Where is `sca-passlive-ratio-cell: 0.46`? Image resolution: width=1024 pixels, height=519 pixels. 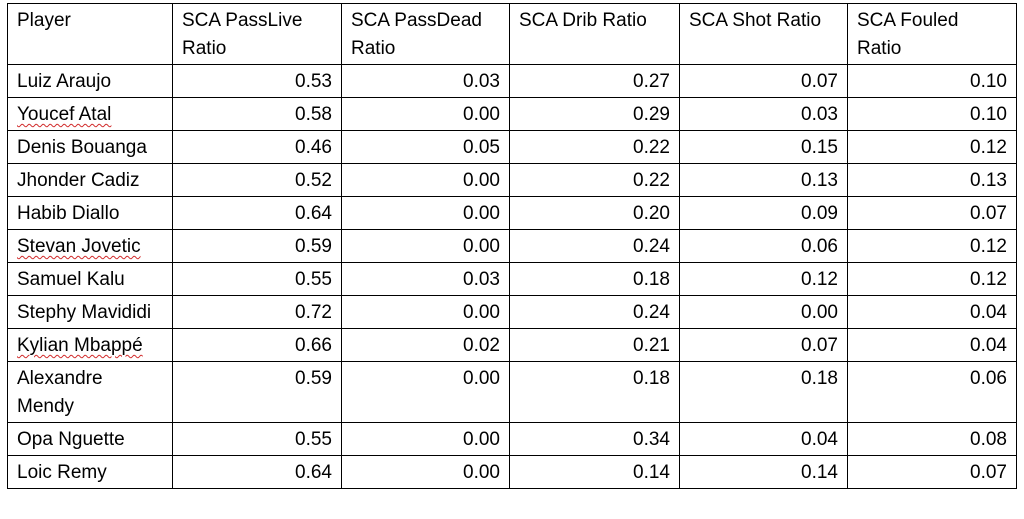 sca-passlive-ratio-cell: 0.46 is located at coordinates (257, 147).